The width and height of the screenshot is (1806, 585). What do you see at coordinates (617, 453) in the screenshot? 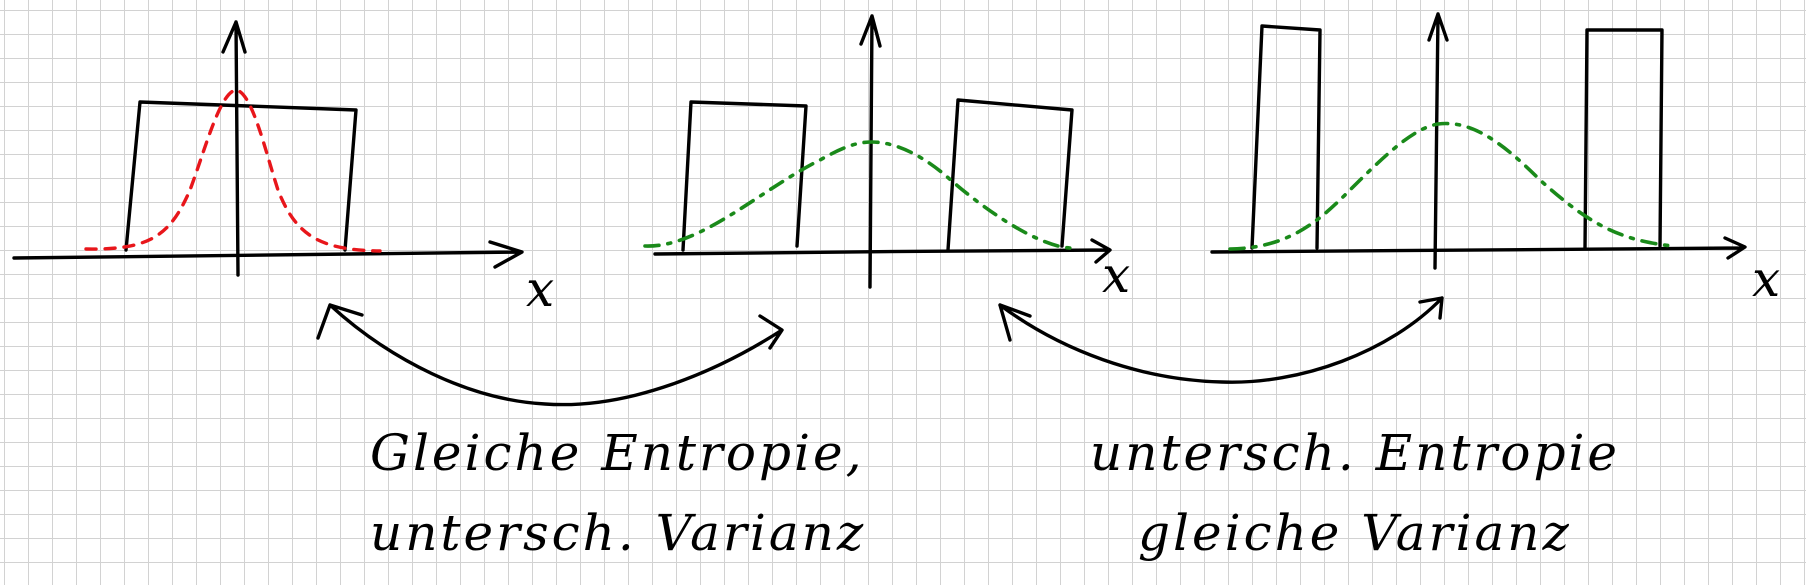
I see `caption-left-line1: Gleiche Entropie,` at bounding box center [617, 453].